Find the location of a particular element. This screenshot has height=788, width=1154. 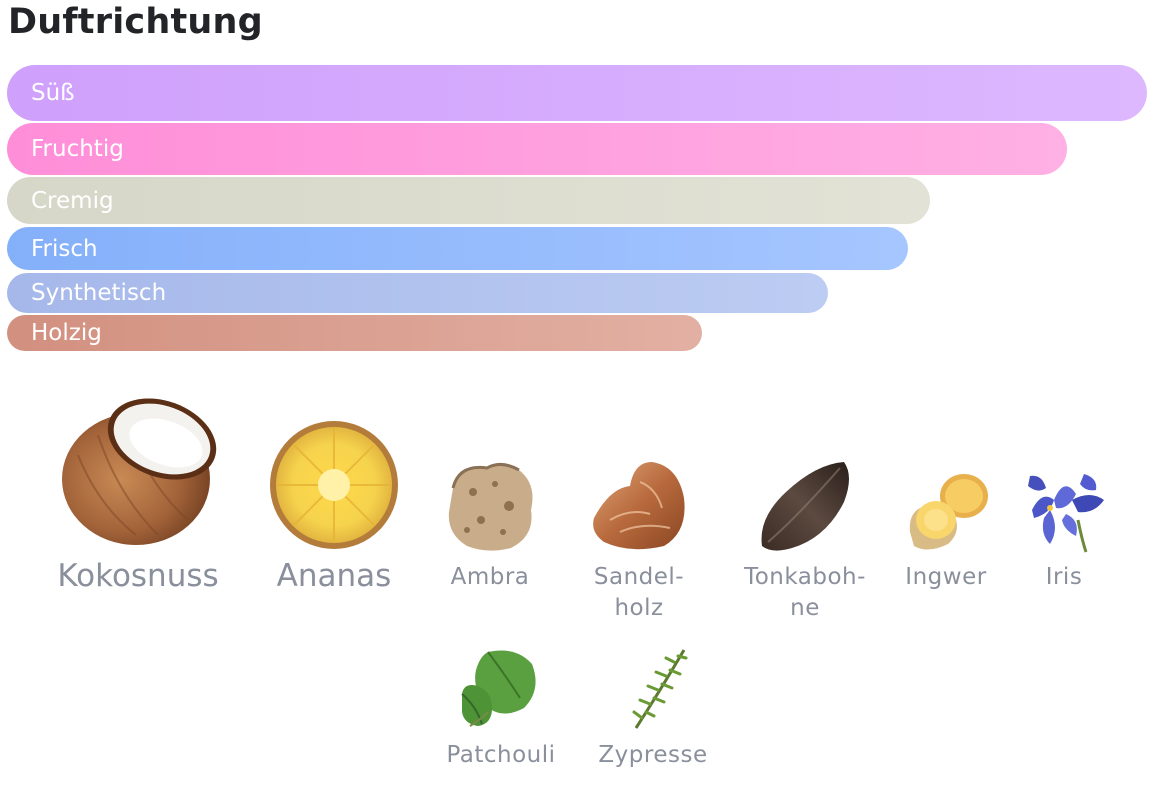

accord-bar-fruchtig: Fruchtig is located at coordinates (537, 149).